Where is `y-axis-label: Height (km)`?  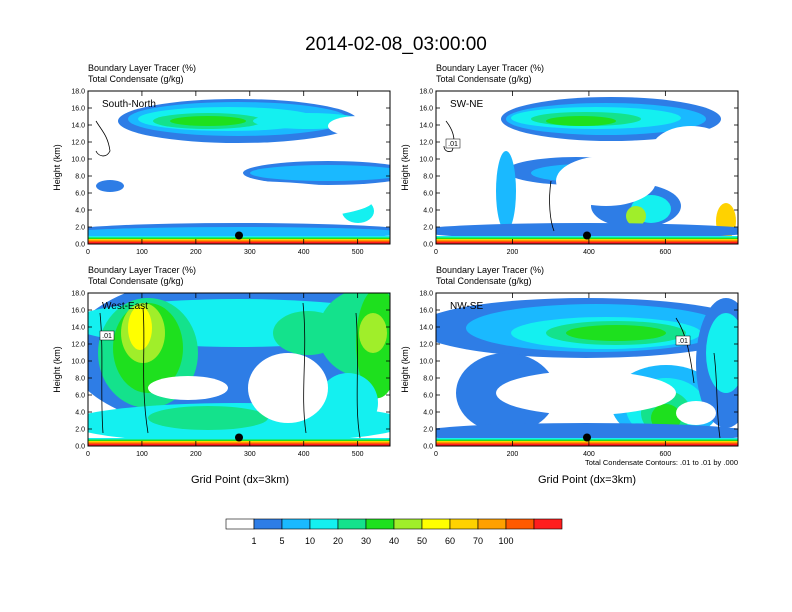 y-axis-label: Height (km) is located at coordinates (57, 369).